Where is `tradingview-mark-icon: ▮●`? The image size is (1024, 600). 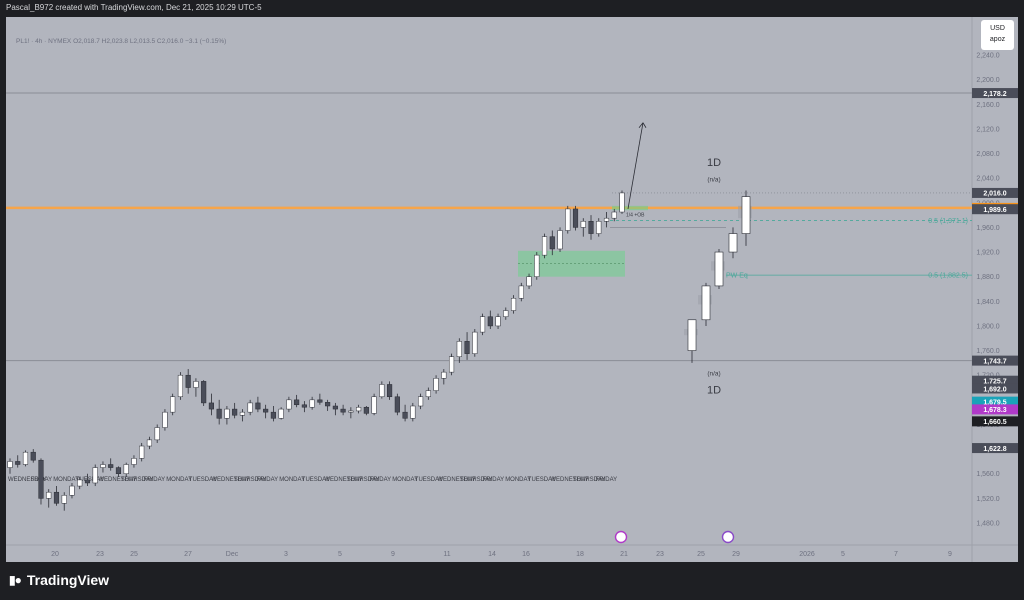
tradingview-mark-icon: ▮● is located at coordinates (15, 580).